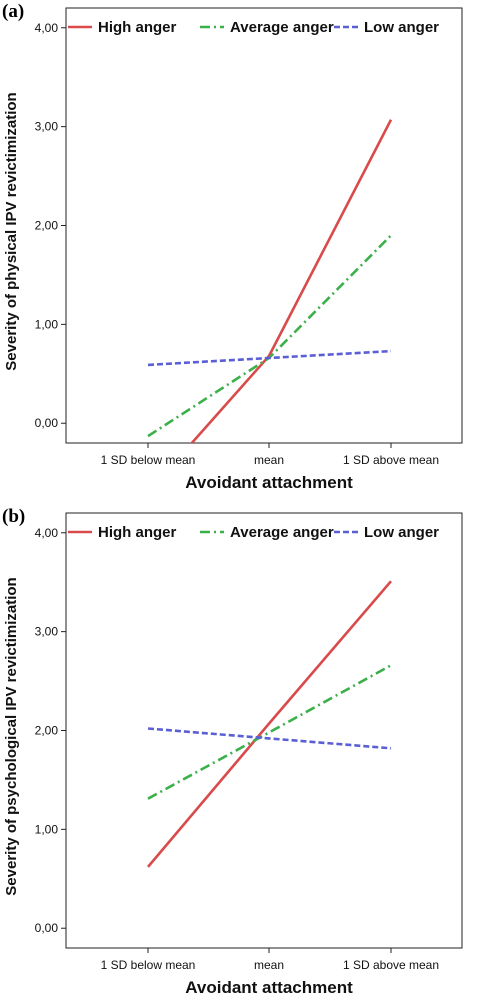 Image resolution: width=478 pixels, height=1004 pixels. I want to click on panel-label: (a), so click(13, 11).